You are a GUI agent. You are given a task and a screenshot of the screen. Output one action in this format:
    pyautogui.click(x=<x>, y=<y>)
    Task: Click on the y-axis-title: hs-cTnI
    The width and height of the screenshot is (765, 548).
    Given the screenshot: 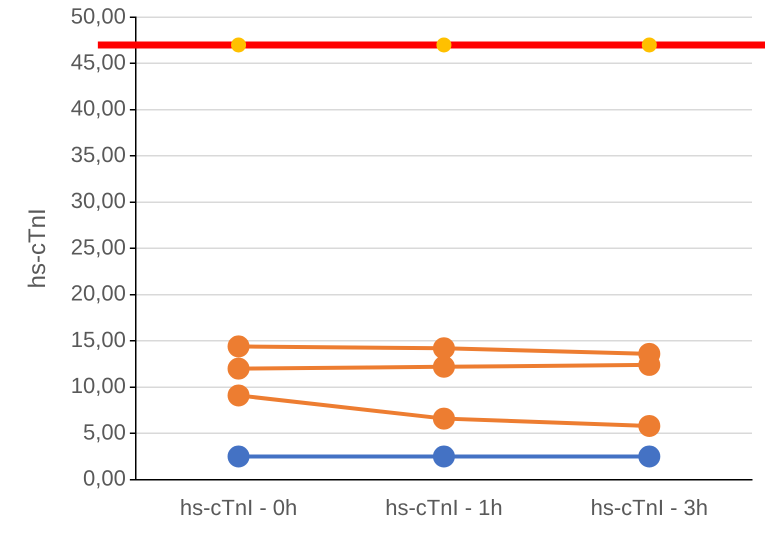 What is the action you would take?
    pyautogui.click(x=38, y=248)
    